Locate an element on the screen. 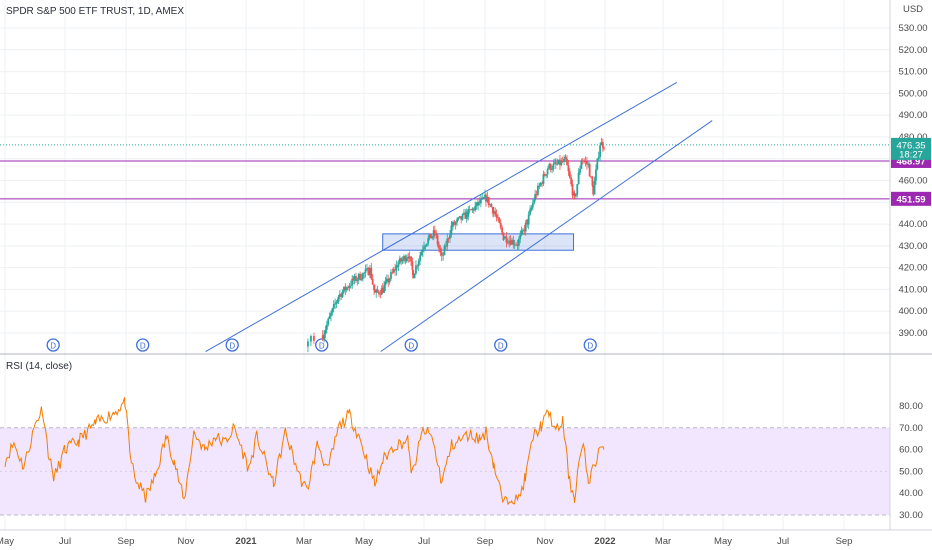 This screenshot has width=932, height=550. price-tick-label: 520.00 is located at coordinates (912, 50).